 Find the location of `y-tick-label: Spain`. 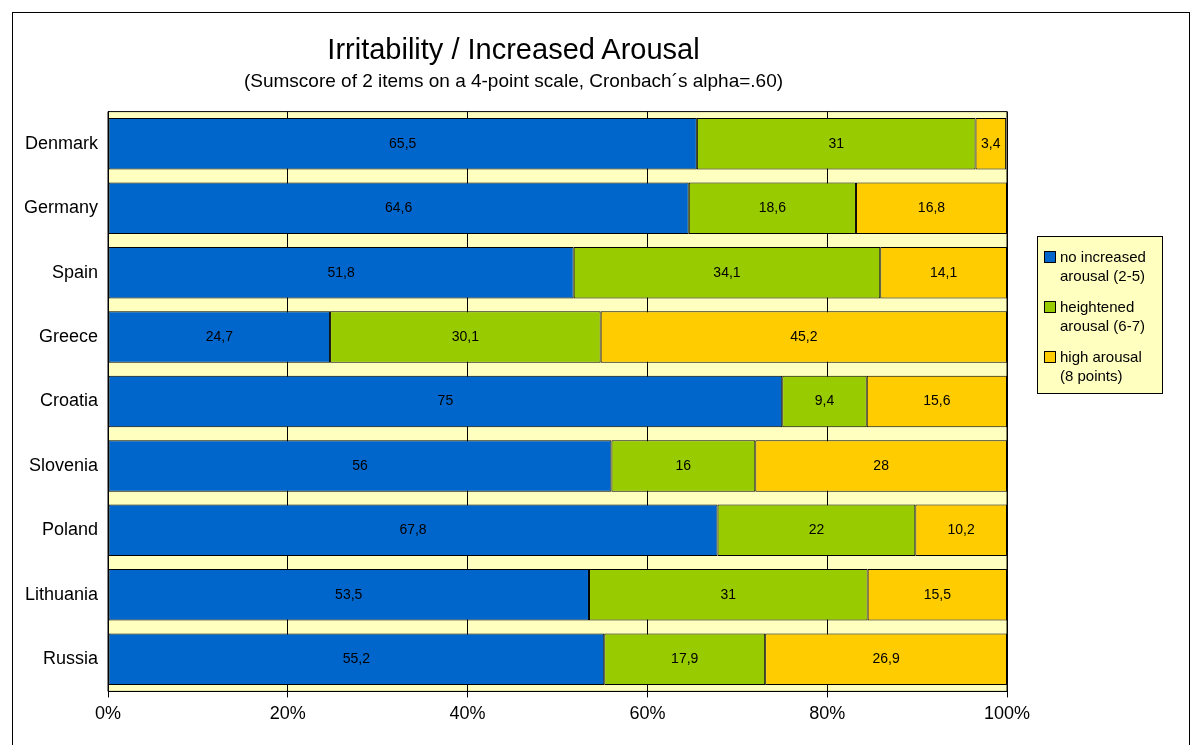

y-tick-label: Spain is located at coordinates (75, 271).